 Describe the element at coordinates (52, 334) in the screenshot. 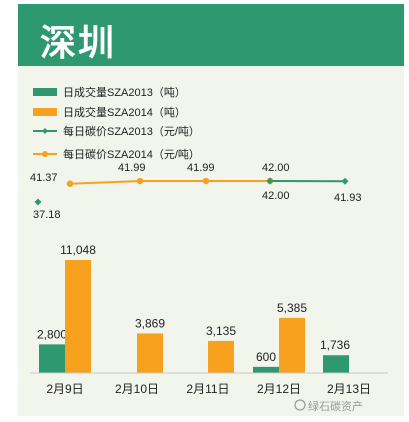

I see `bar-label-2013-1: 2,800` at that location.